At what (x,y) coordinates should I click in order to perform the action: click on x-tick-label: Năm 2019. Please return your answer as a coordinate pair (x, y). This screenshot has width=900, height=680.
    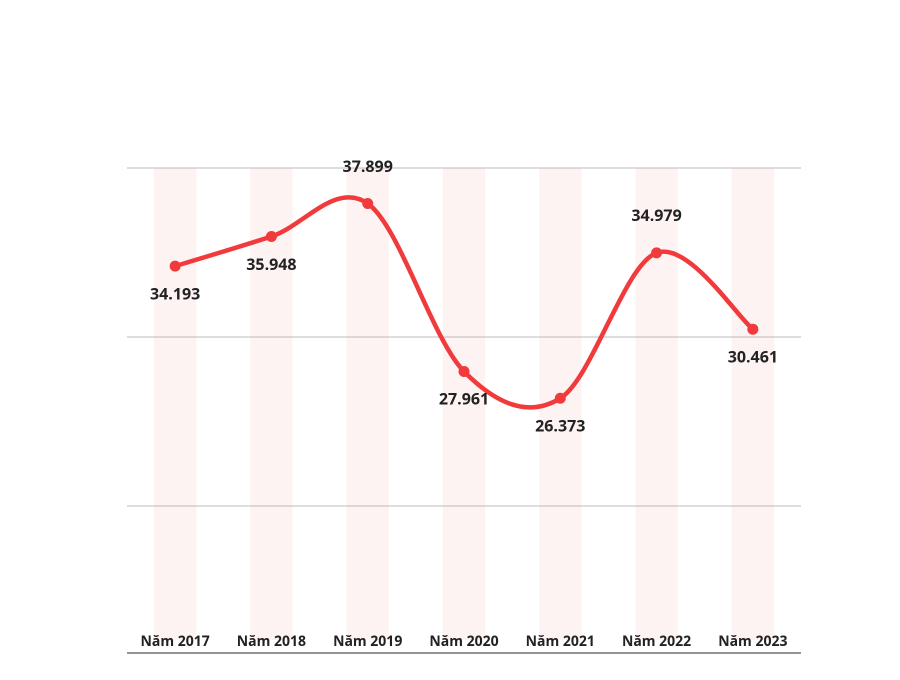
    Looking at the image, I should click on (367, 641).